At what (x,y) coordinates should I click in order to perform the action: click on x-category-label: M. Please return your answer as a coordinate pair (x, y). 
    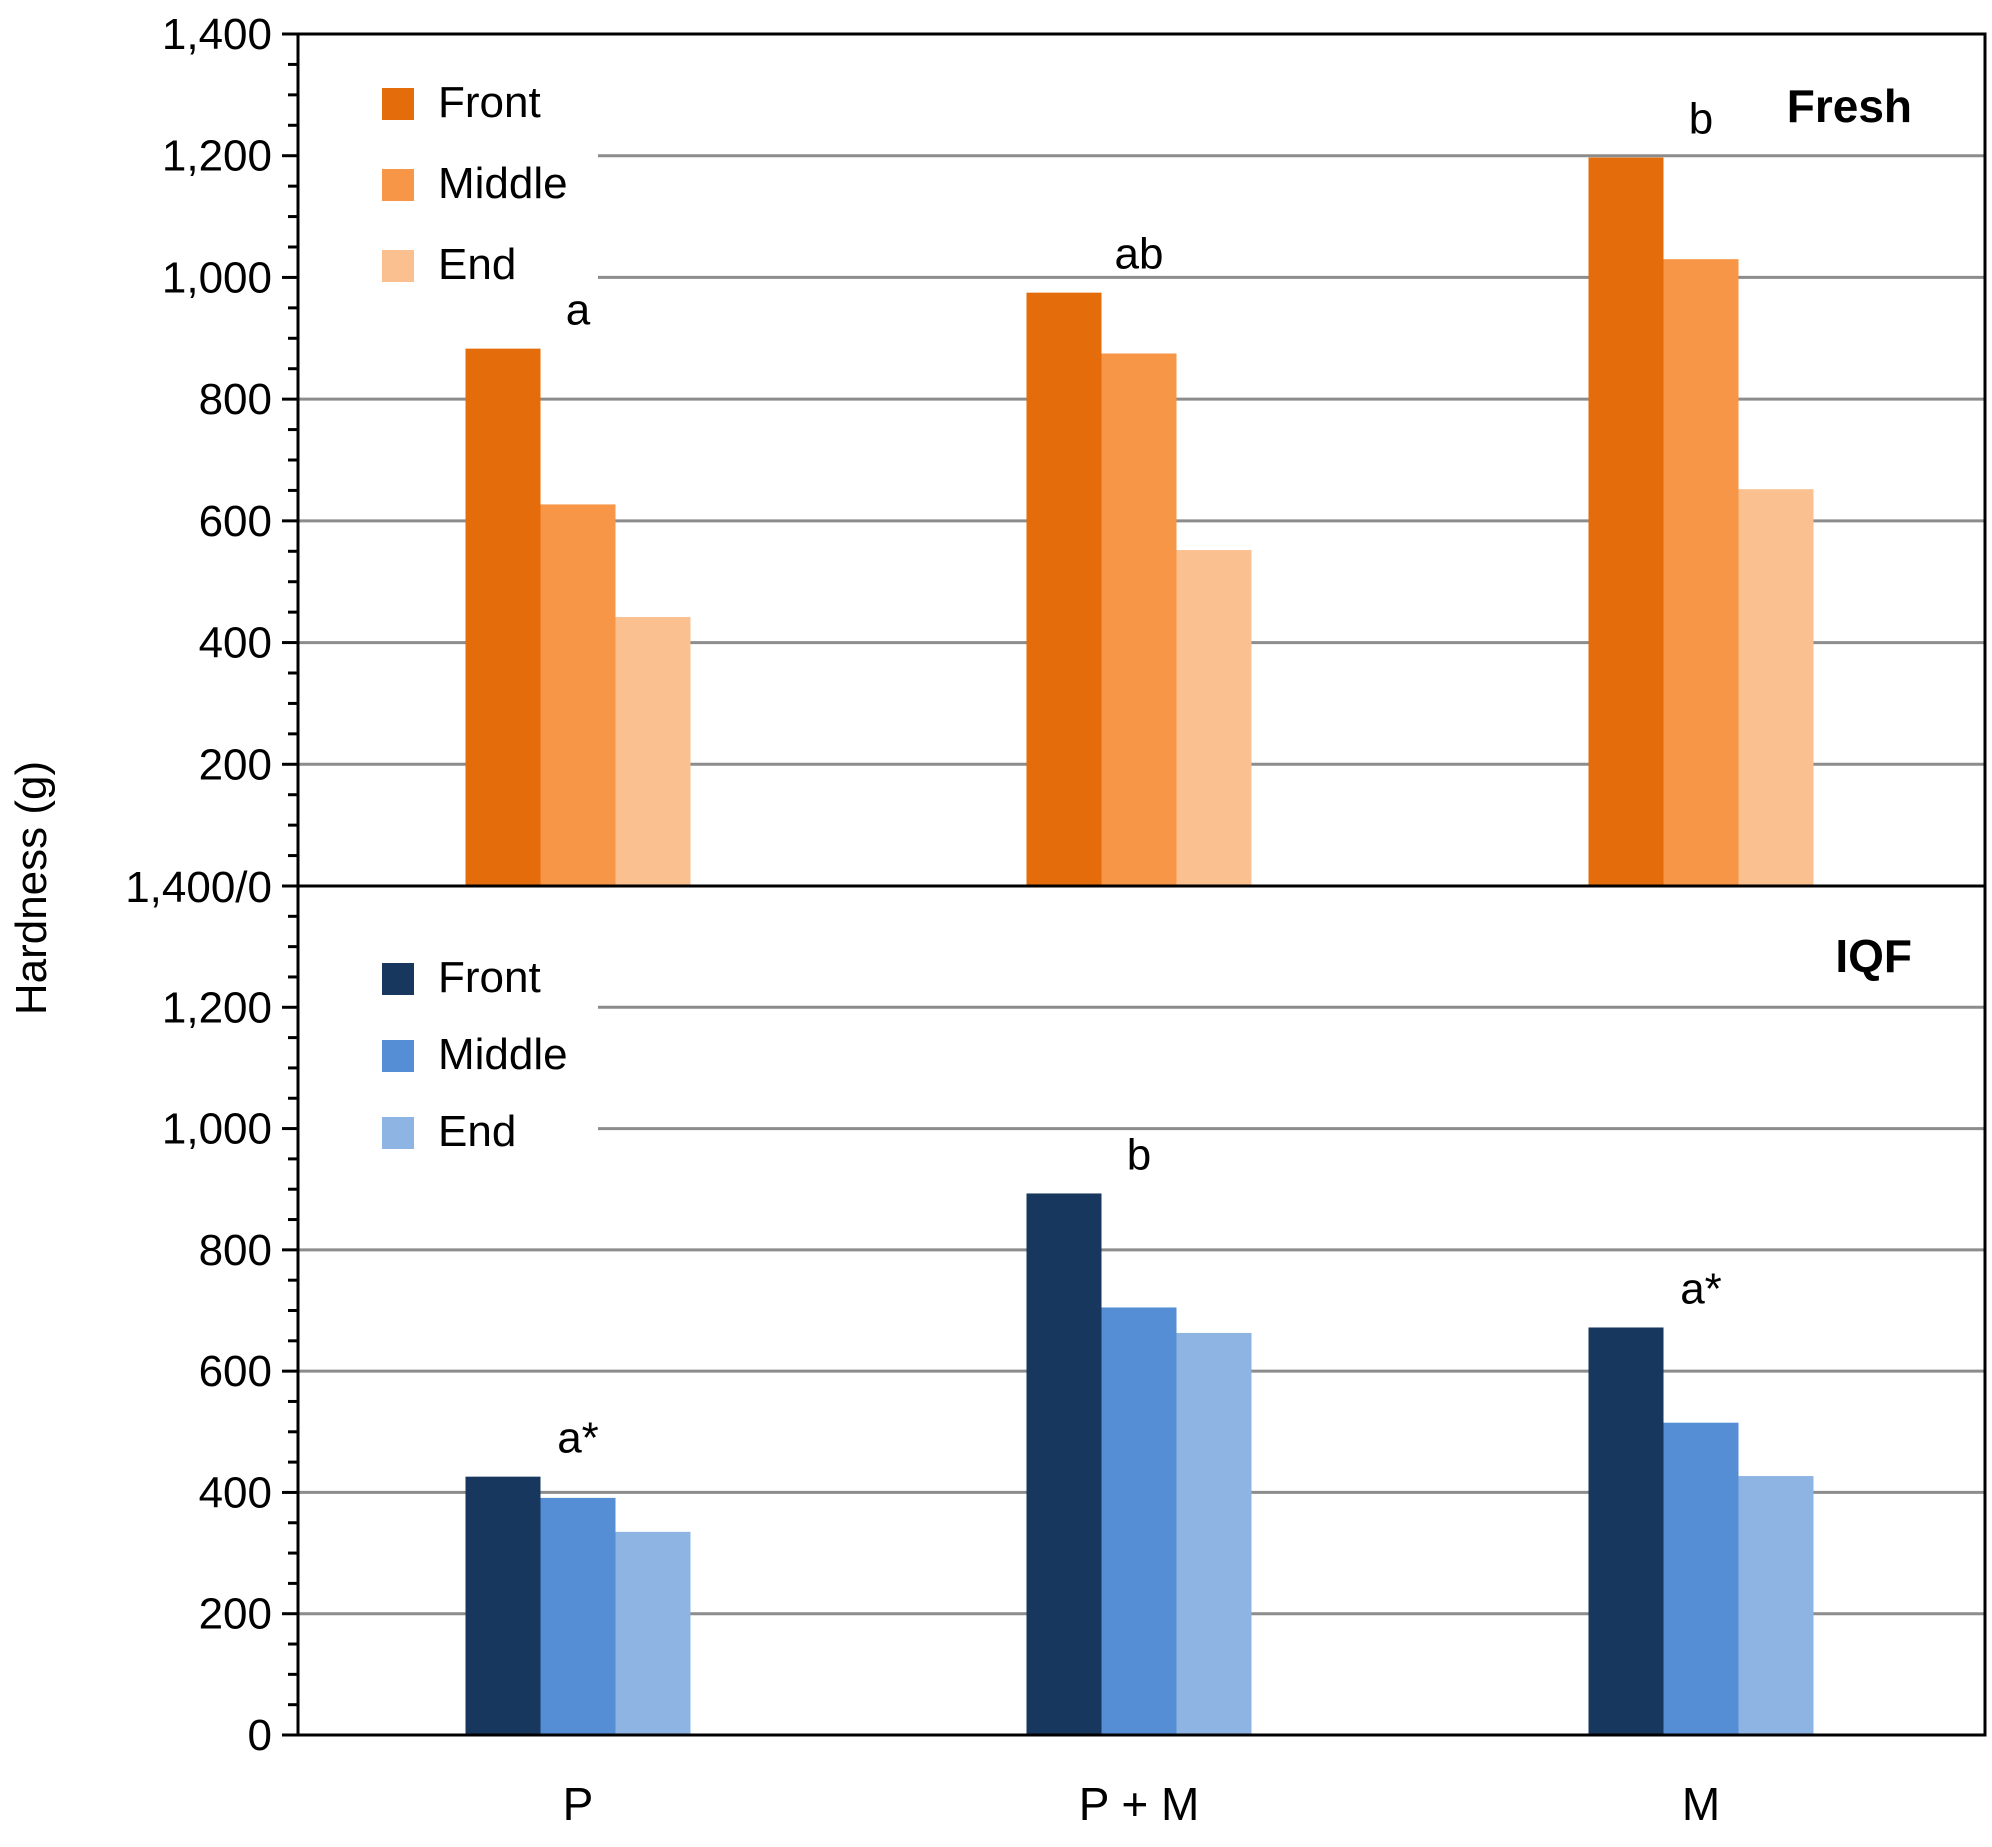
    Looking at the image, I should click on (1701, 1804).